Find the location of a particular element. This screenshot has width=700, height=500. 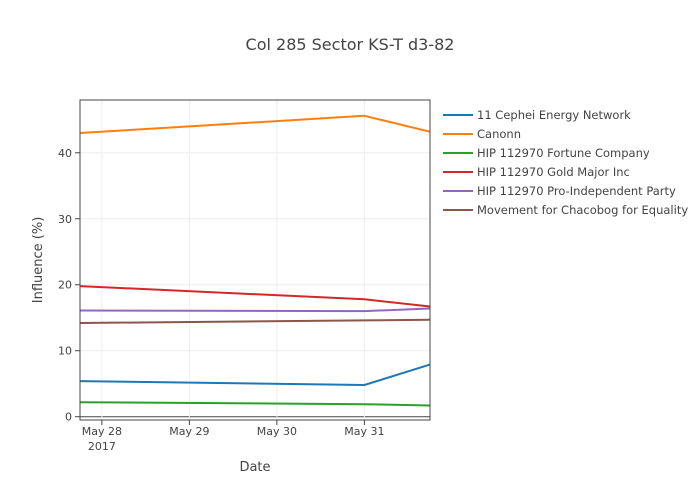

legend-item: Canonn is located at coordinates (482, 134).